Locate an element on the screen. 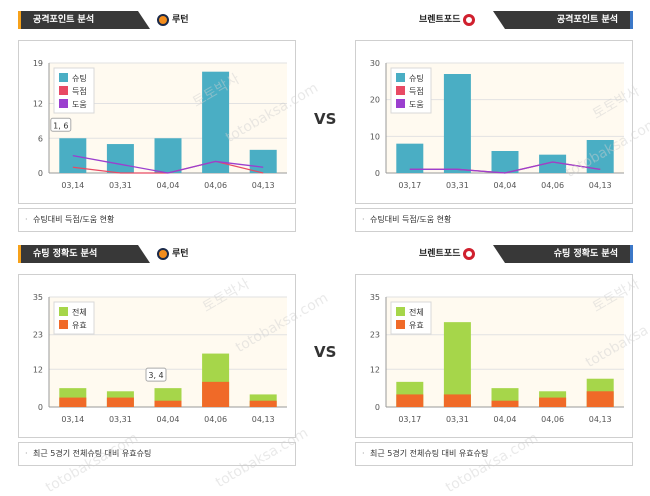 The width and height of the screenshot is (650, 496). bar-total is located at coordinates (457, 364).